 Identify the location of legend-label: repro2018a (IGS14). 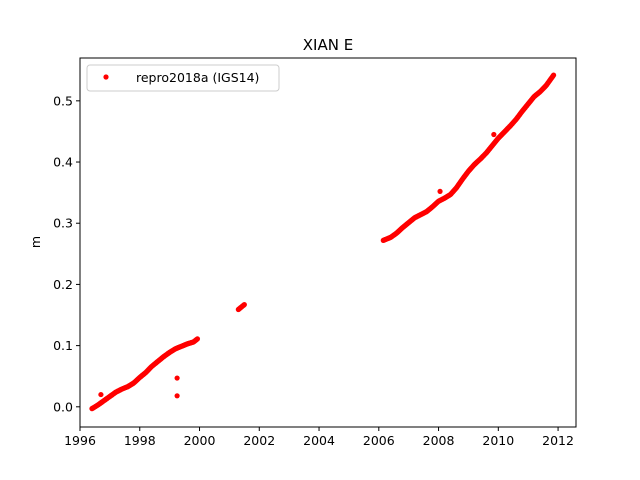
(197, 77).